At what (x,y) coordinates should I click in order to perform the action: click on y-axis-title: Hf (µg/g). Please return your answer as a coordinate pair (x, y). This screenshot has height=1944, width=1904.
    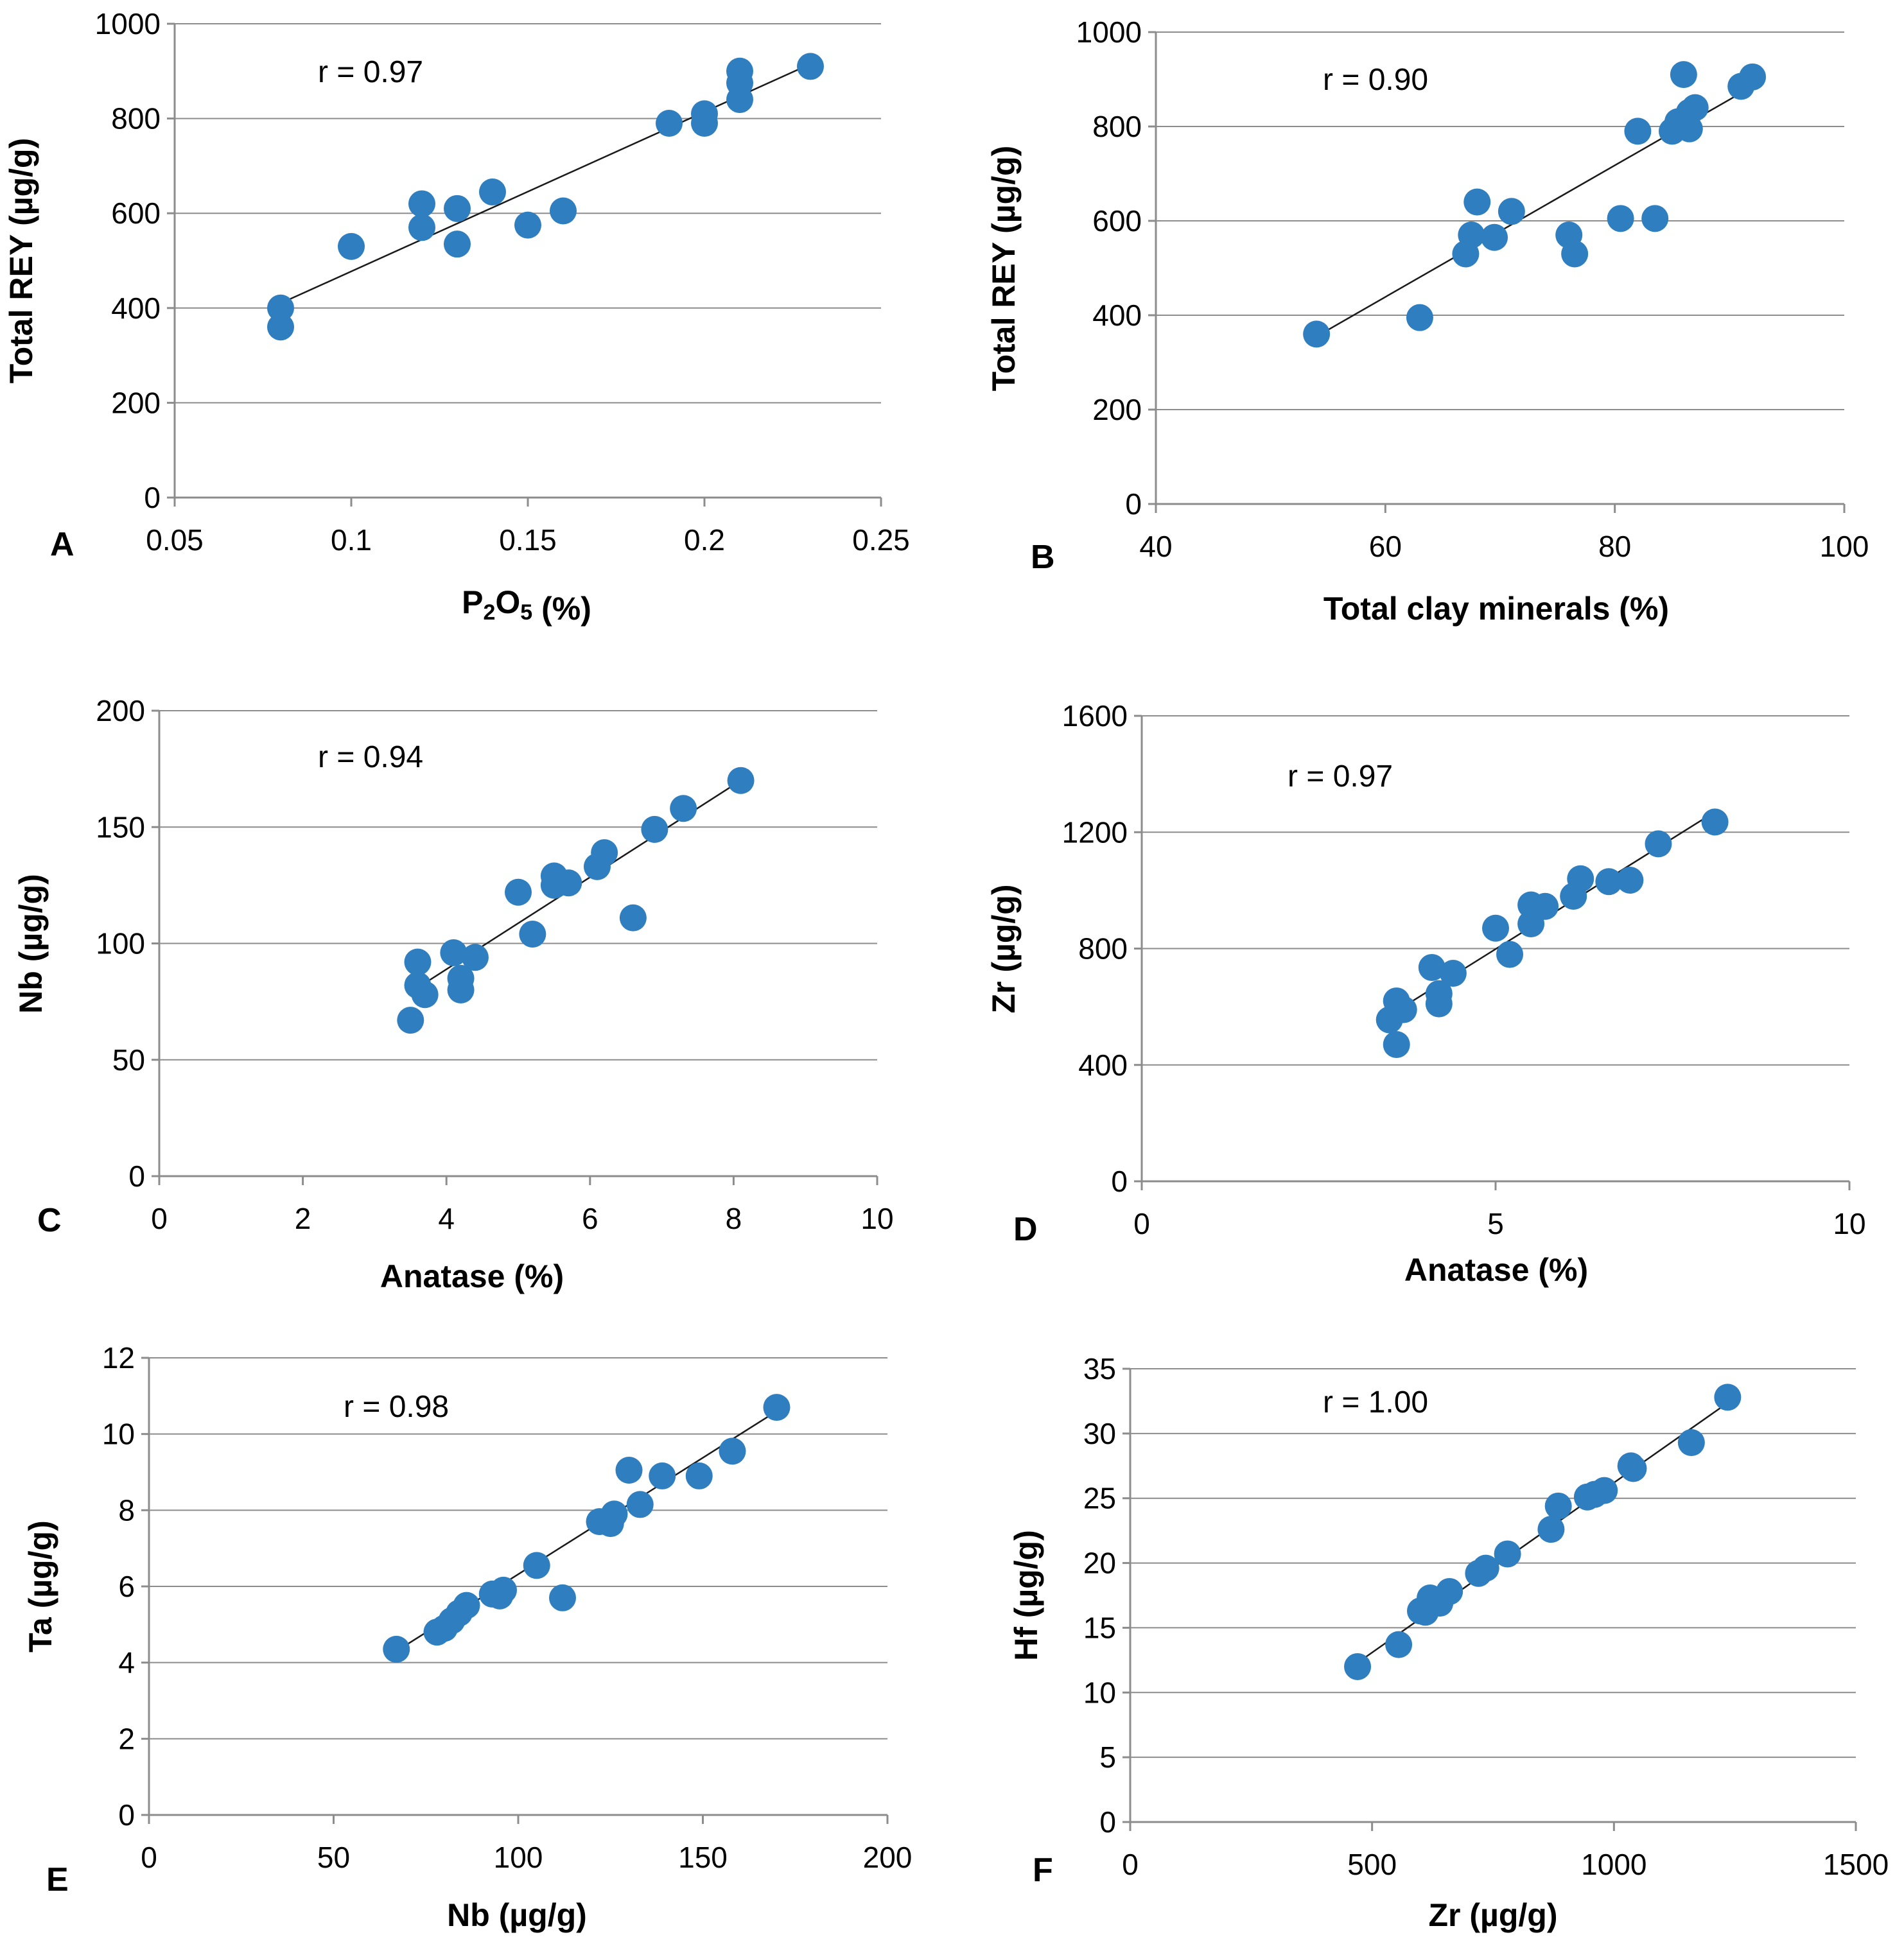
    Looking at the image, I should click on (1026, 1596).